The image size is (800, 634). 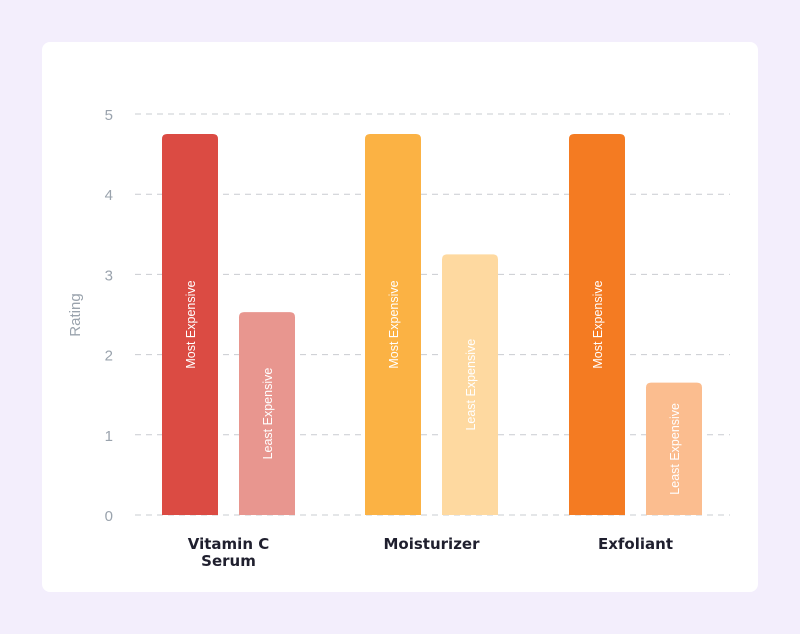 What do you see at coordinates (109, 436) in the screenshot?
I see `y-tick-label: 1` at bounding box center [109, 436].